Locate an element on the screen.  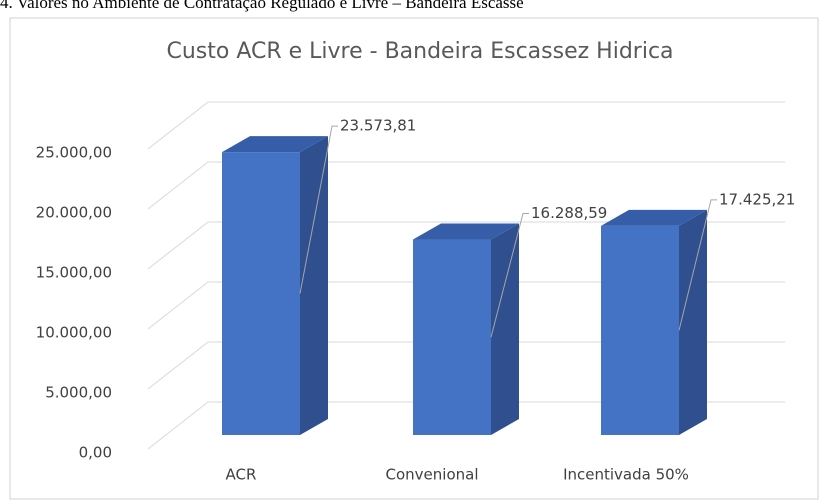
y-tick-label: 20.000,00 is located at coordinates (74, 213).